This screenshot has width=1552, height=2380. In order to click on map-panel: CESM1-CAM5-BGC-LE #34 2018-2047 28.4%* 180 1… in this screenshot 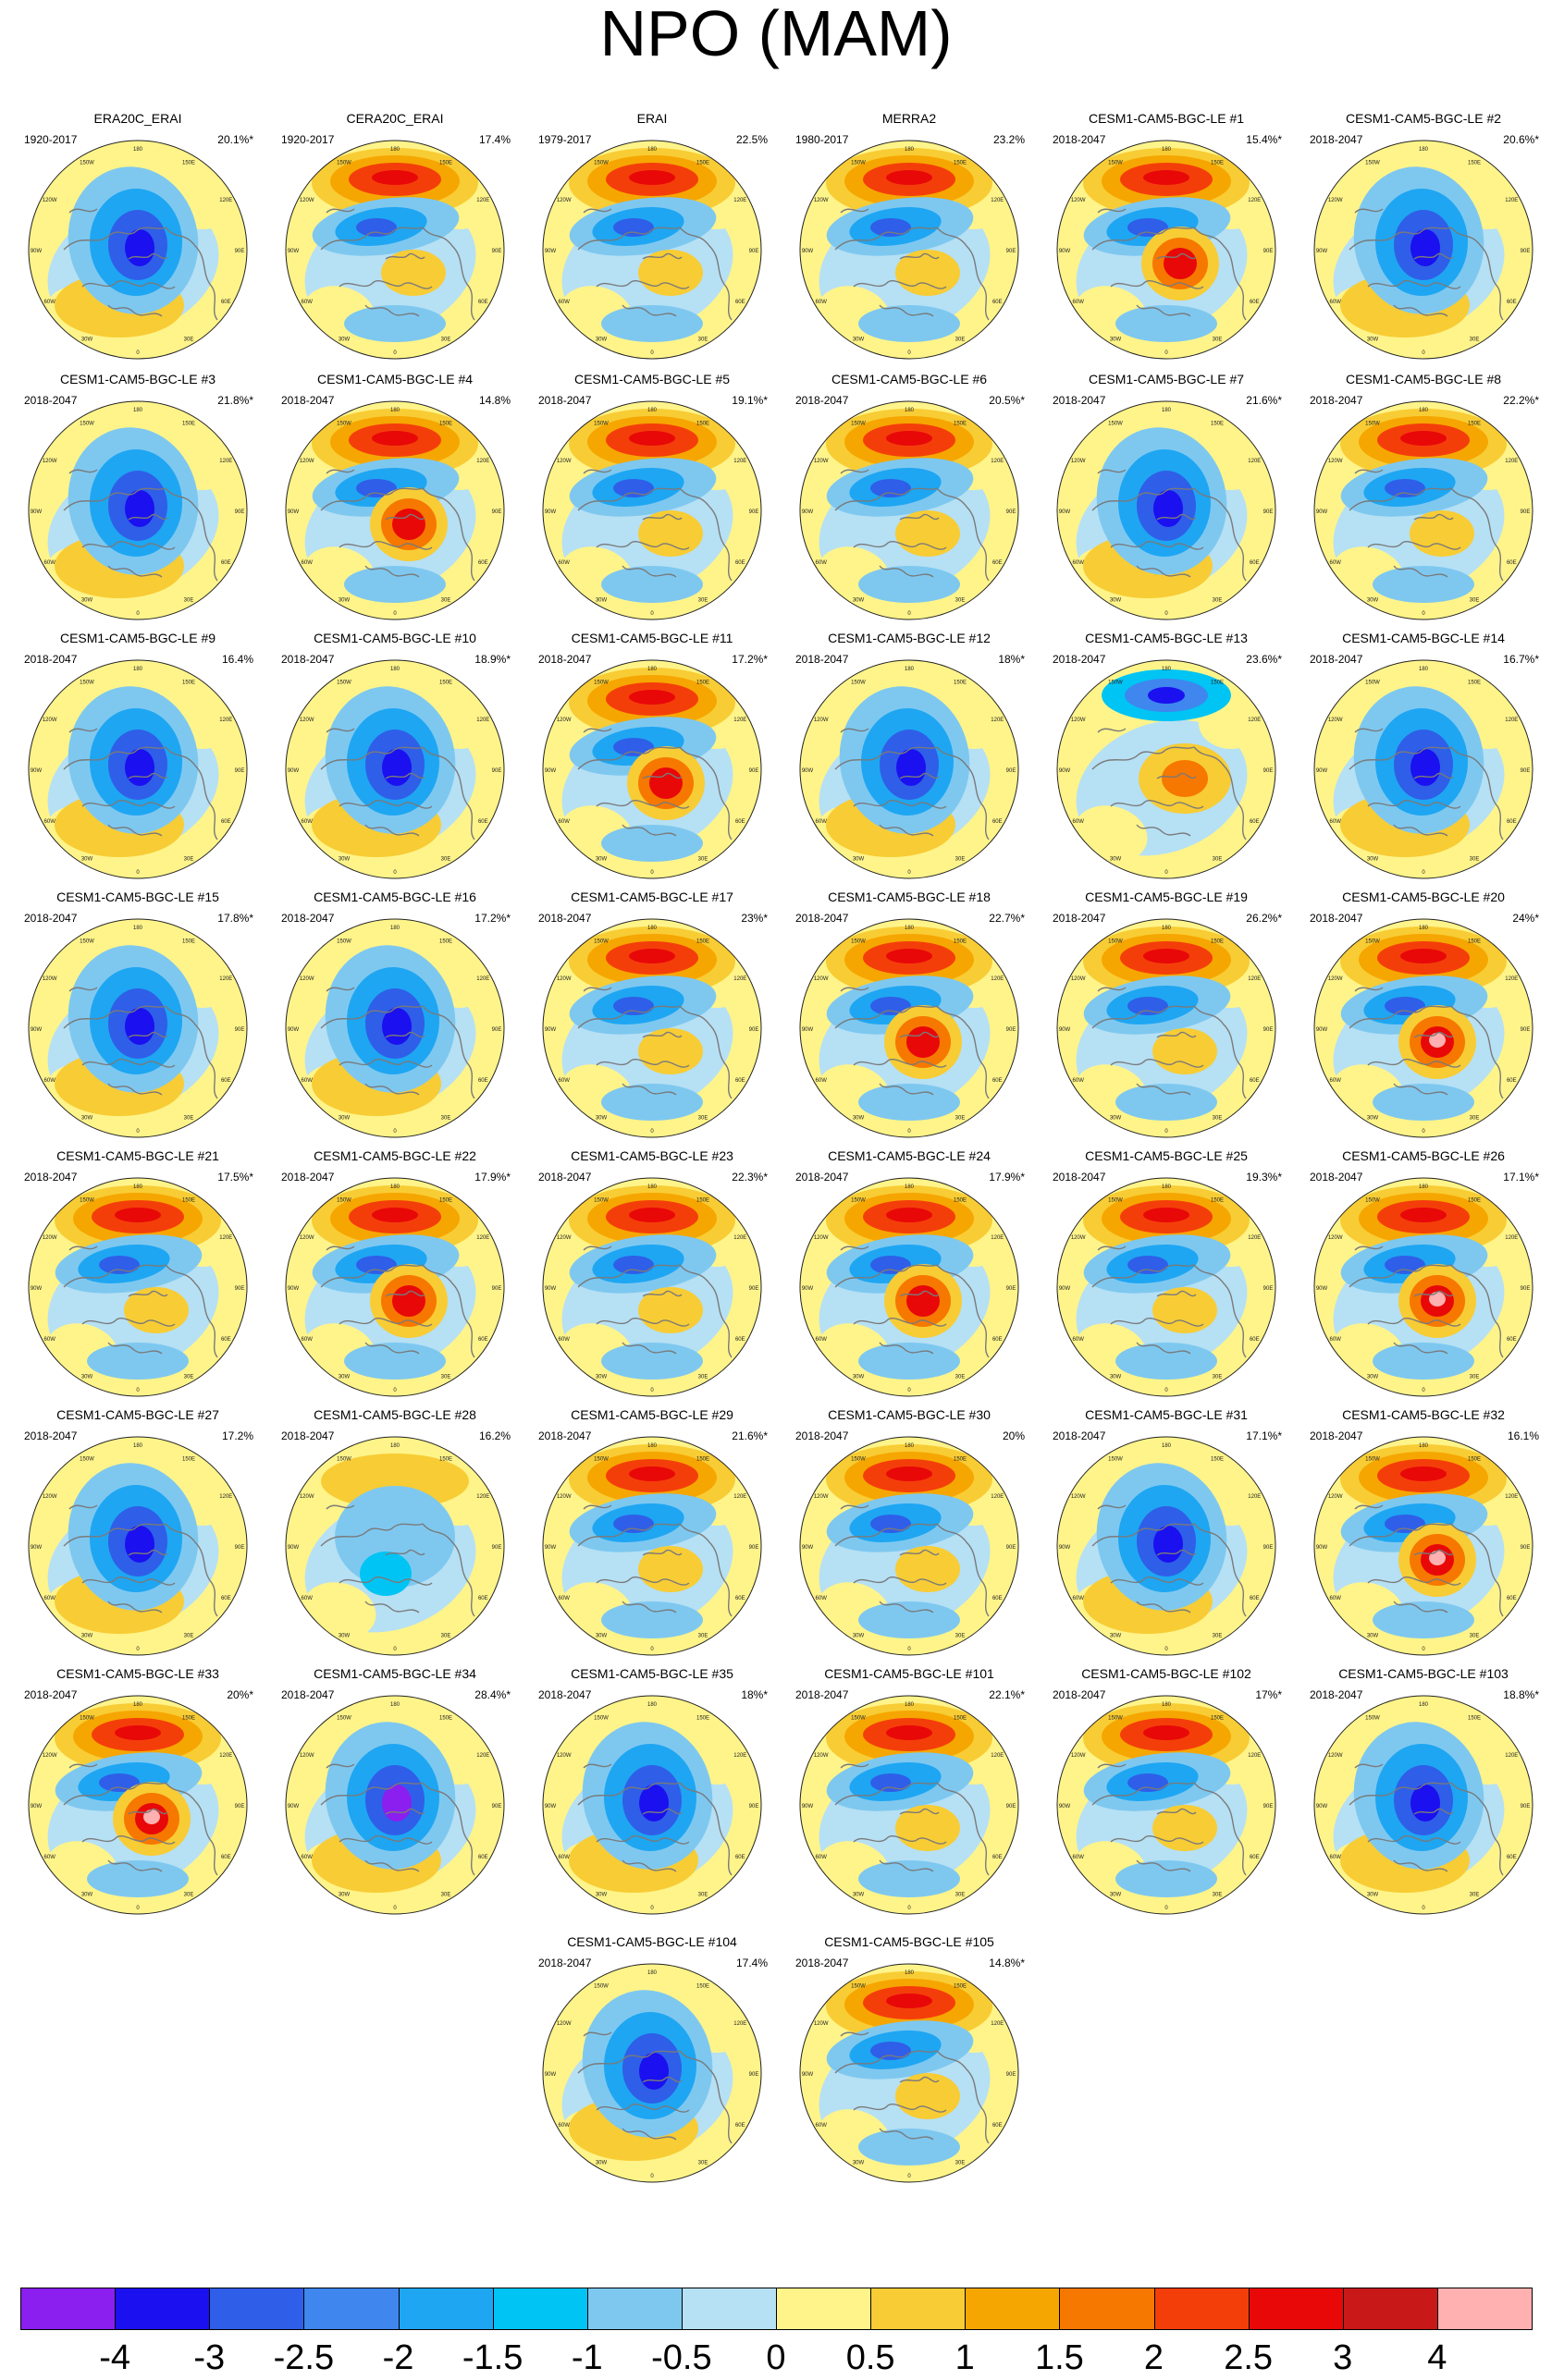, I will do `click(395, 1790)`.